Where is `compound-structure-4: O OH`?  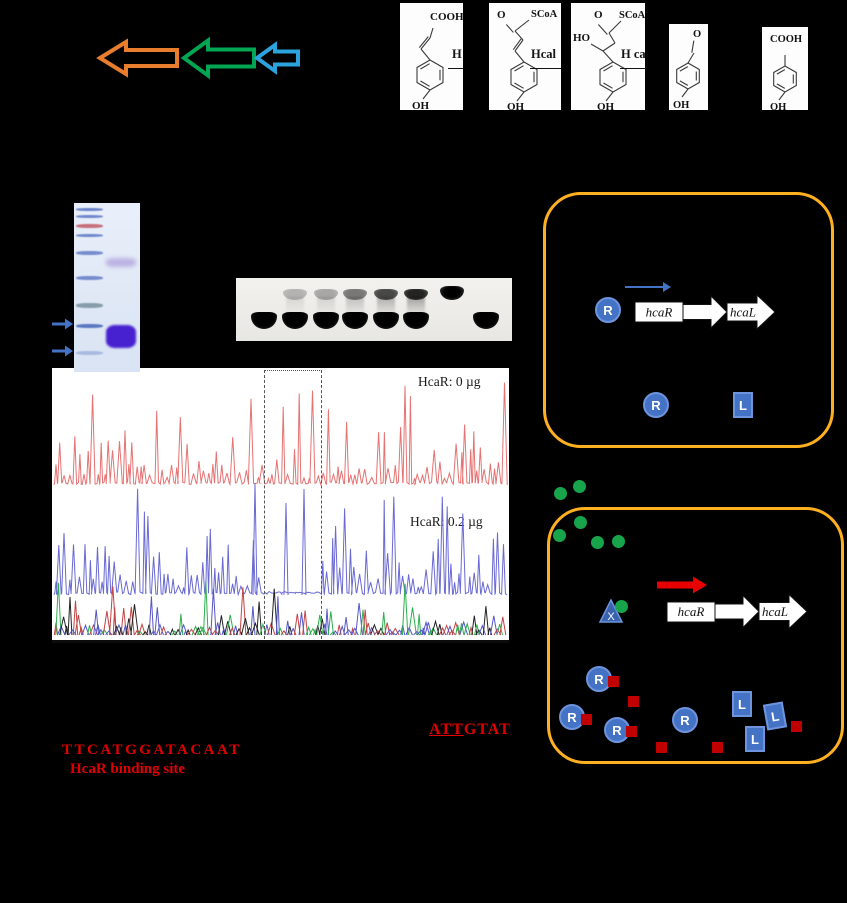
compound-structure-4: O OH is located at coordinates (687, 70).